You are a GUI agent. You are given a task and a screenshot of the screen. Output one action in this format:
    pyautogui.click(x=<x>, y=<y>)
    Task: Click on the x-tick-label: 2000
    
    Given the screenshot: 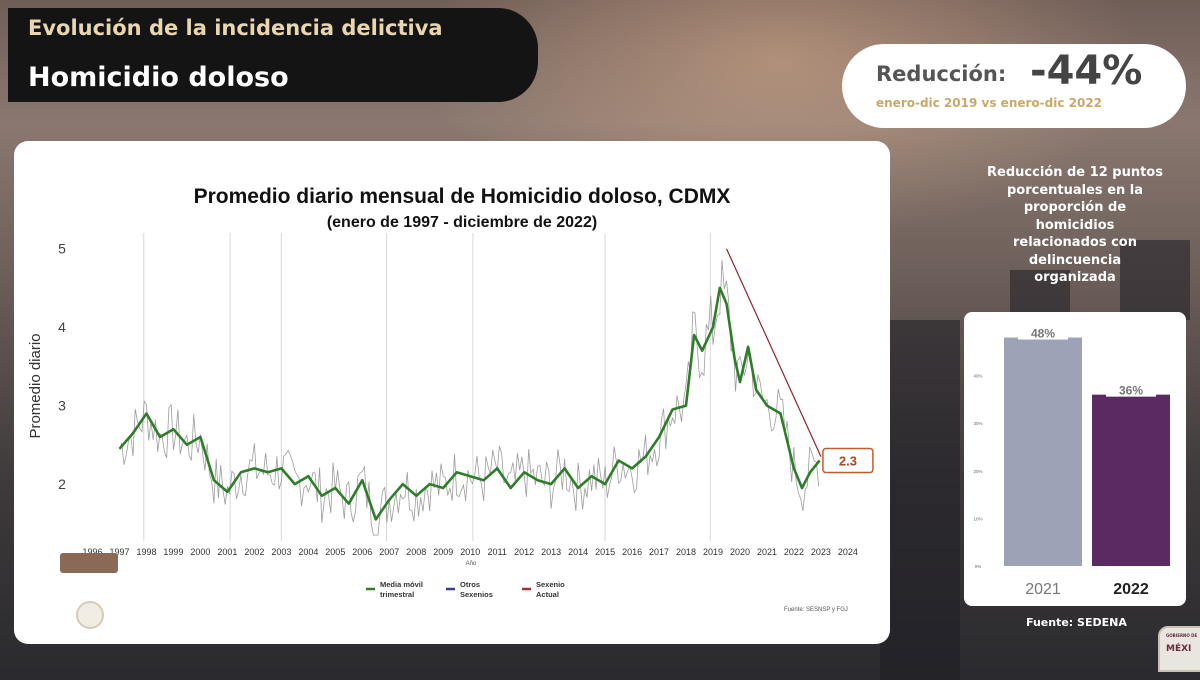 What is the action you would take?
    pyautogui.click(x=200, y=552)
    